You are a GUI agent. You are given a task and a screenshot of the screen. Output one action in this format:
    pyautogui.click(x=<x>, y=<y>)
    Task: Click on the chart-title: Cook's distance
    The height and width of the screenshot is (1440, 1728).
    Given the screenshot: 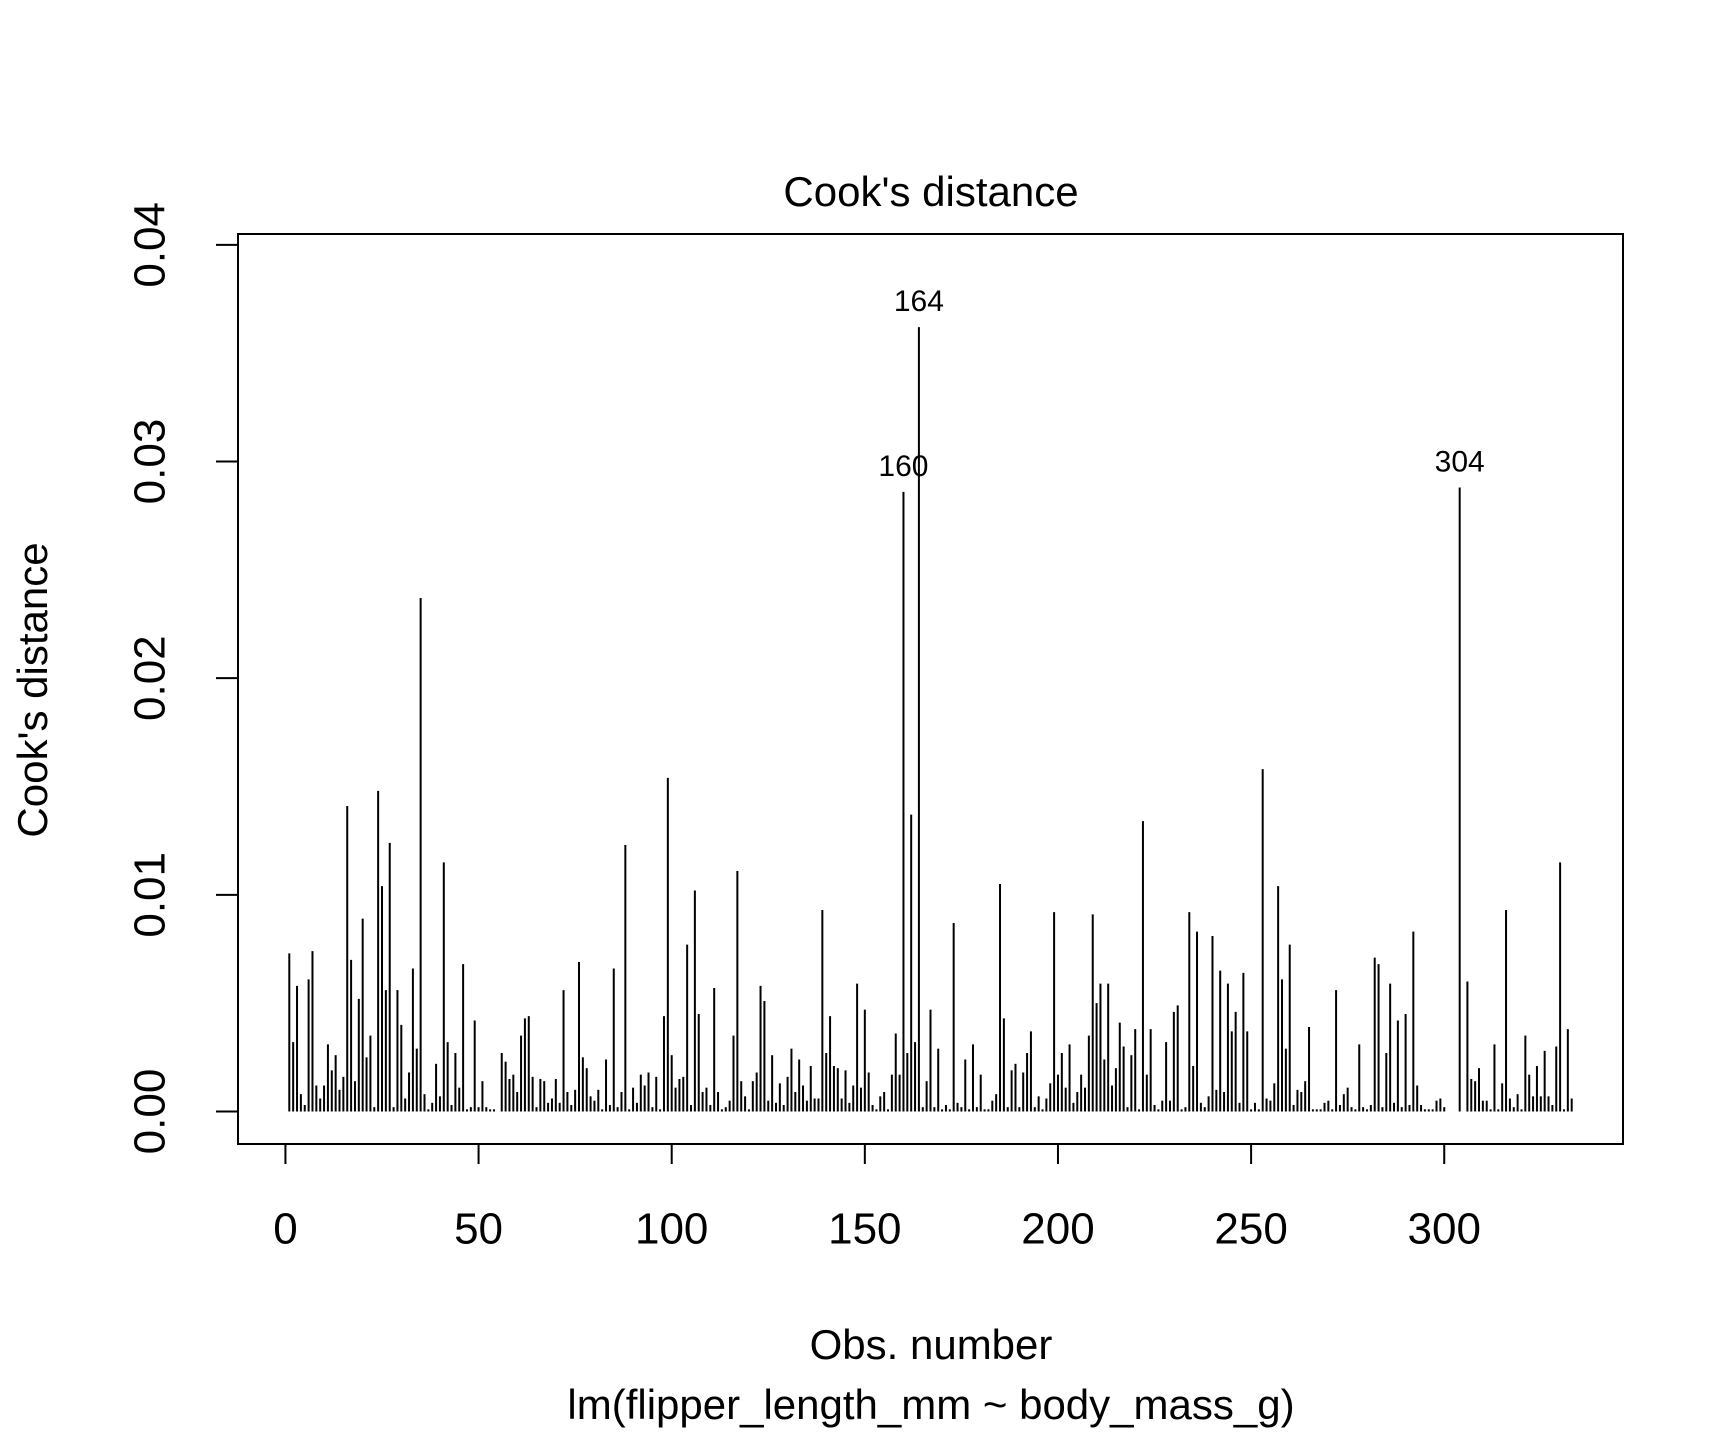 What is the action you would take?
    pyautogui.click(x=930, y=191)
    